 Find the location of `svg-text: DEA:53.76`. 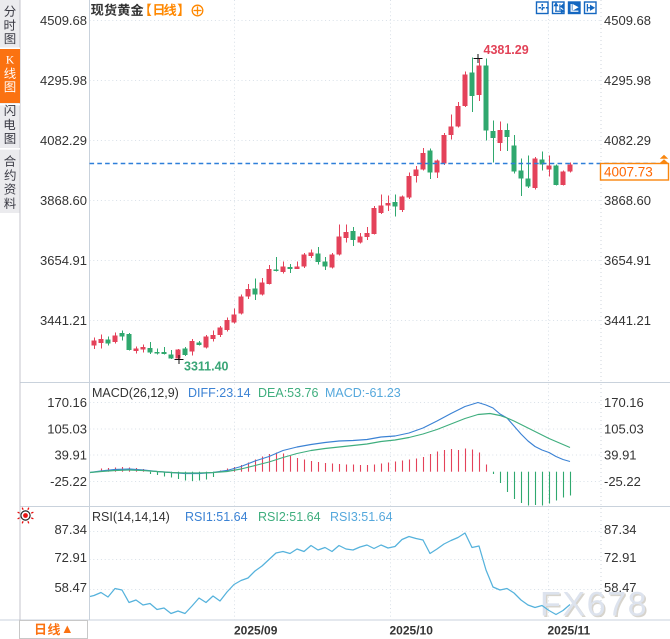

svg-text: DEA:53.76 is located at coordinates (288, 393).